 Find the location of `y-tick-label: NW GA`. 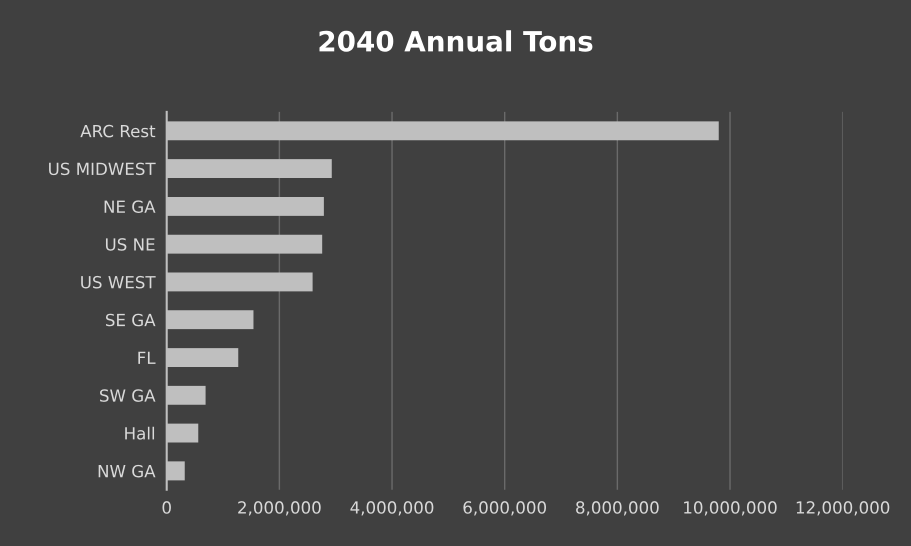

y-tick-label: NW GA is located at coordinates (127, 471).